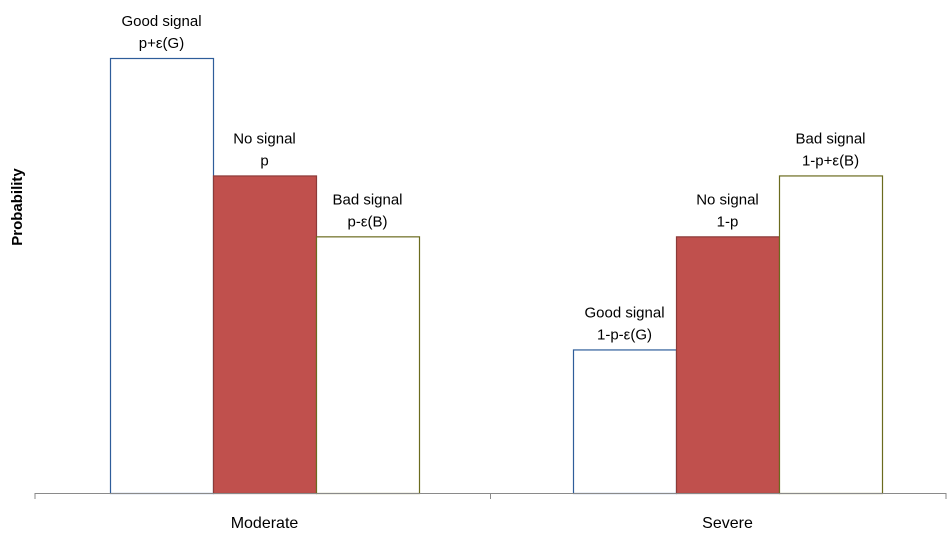 The height and width of the screenshot is (535, 948). What do you see at coordinates (265, 523) in the screenshot?
I see `category-label-moderate: Moderate` at bounding box center [265, 523].